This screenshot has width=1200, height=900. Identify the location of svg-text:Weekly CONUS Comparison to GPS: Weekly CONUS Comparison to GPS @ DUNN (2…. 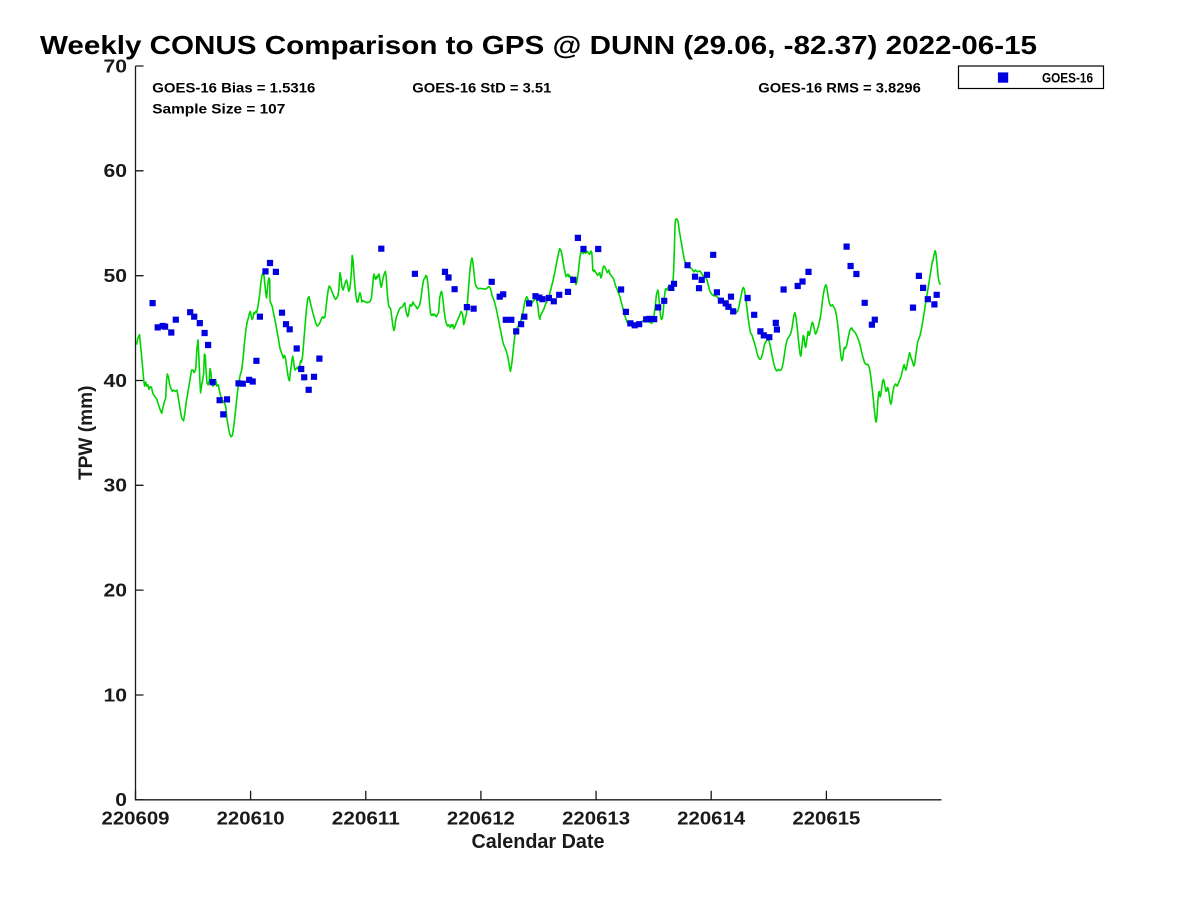
(538, 45).